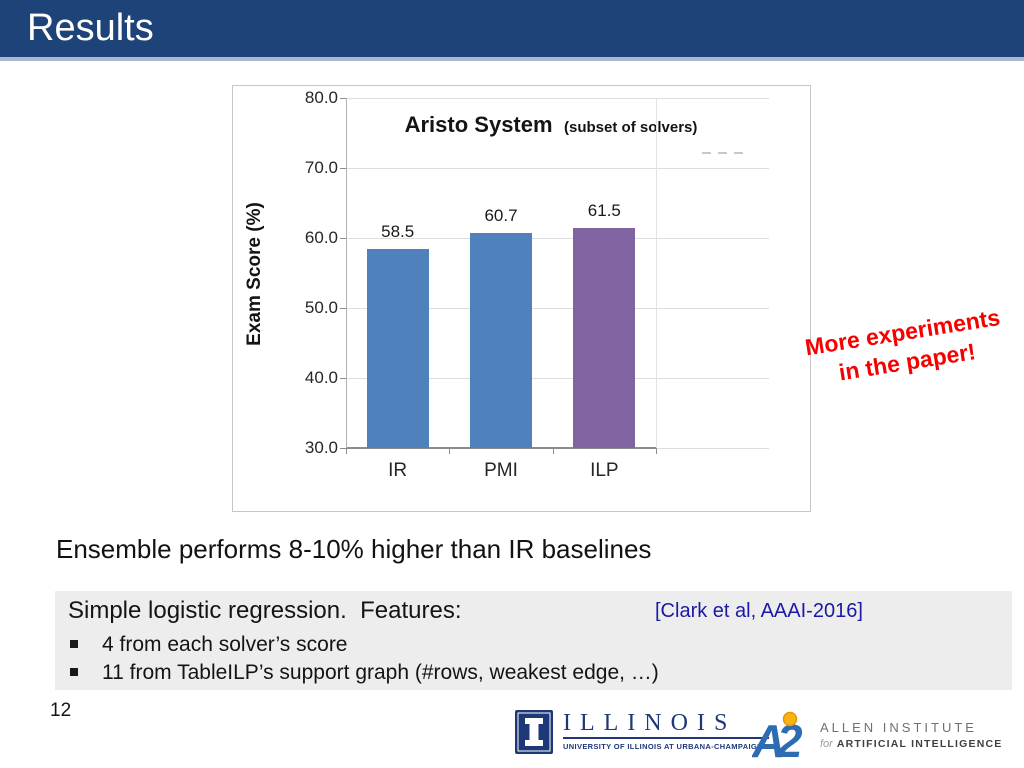 The image size is (1024, 768). What do you see at coordinates (650, 723) in the screenshot?
I see `illinois-wordmark: ILLINOIS` at bounding box center [650, 723].